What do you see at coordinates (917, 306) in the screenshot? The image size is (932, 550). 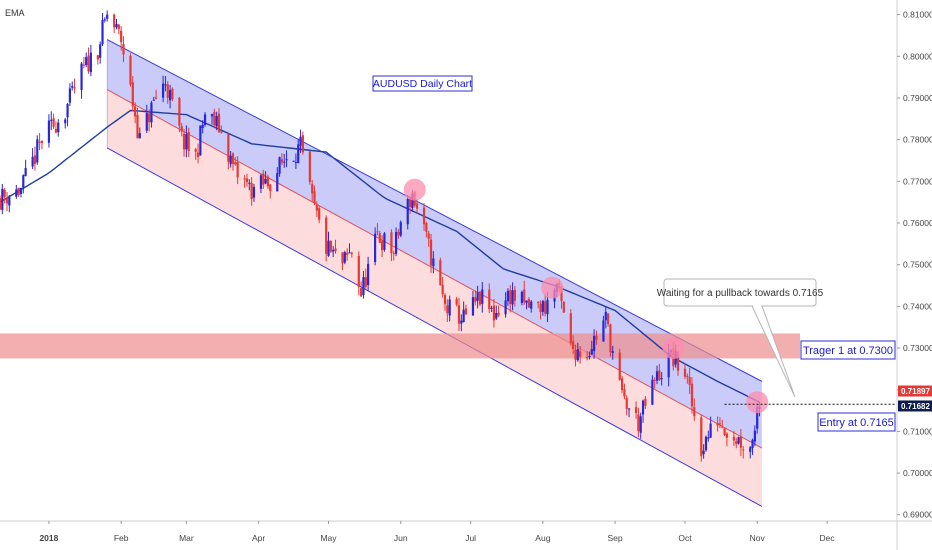 I see `y-tick-label: 0.74000` at bounding box center [917, 306].